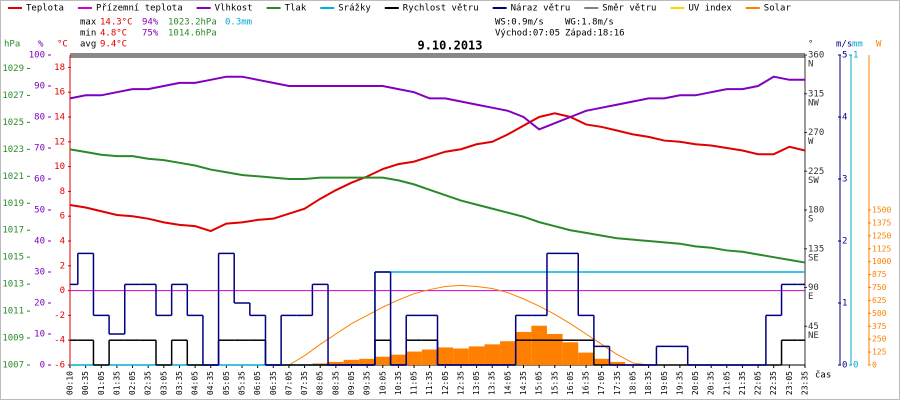  Describe the element at coordinates (13, 339) in the screenshot. I see `y-tick-label: 1009` at that location.